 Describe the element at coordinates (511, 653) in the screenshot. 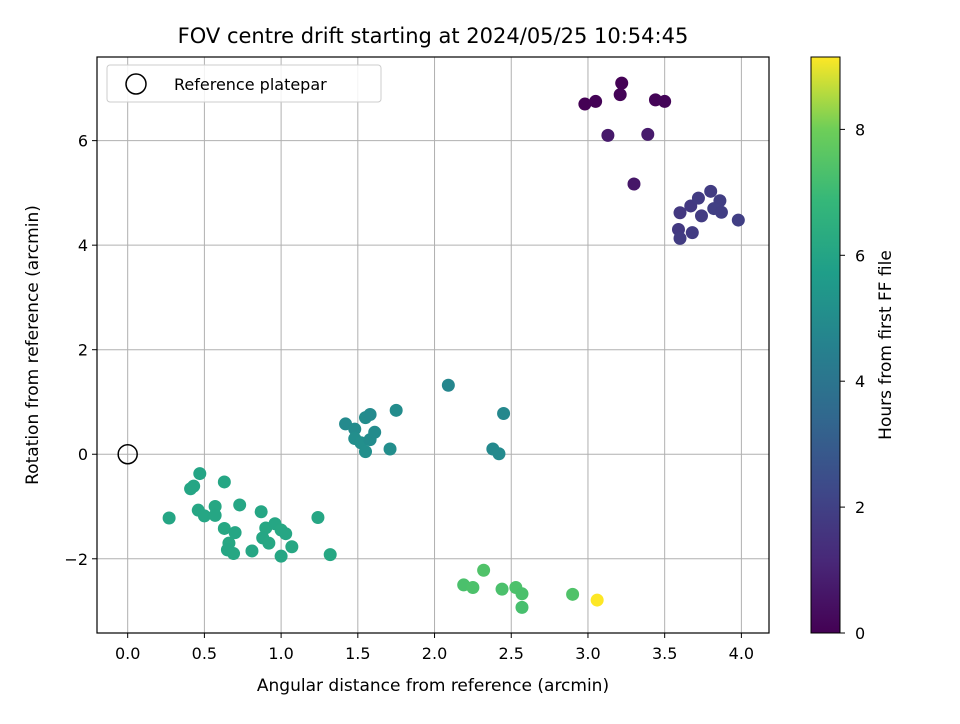

I see `x-tick-label: 2.5` at that location.